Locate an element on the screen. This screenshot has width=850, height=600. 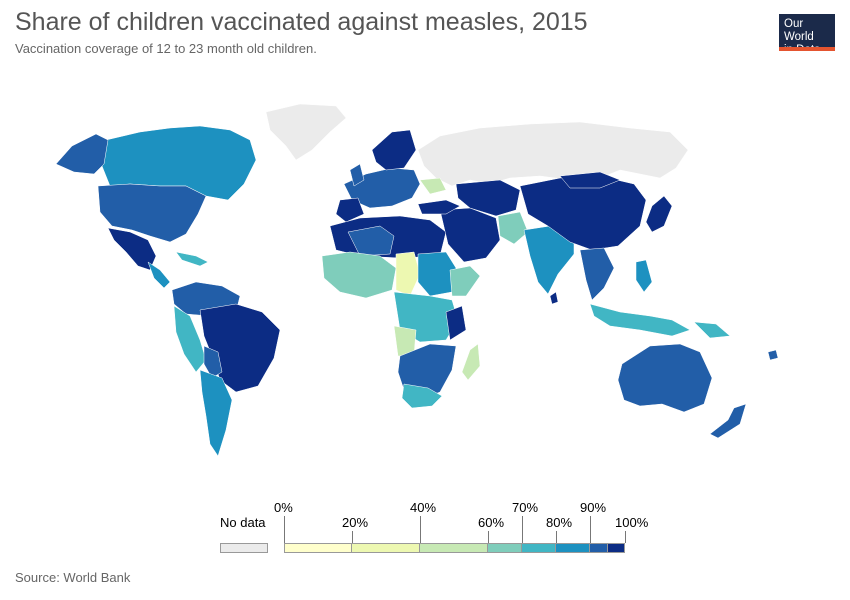
legend-tick-label: 100% is located at coordinates (632, 522).